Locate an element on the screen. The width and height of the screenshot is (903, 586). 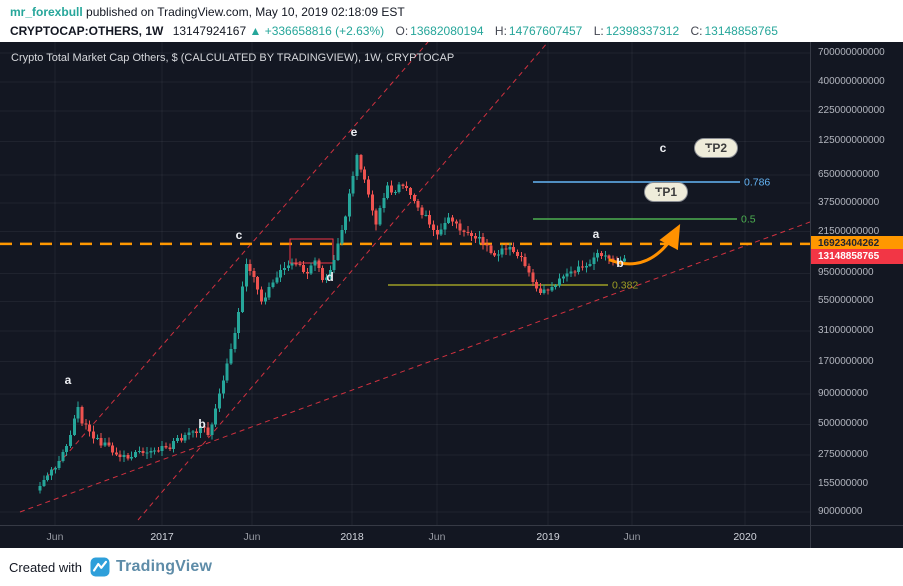
open-label: O: is located at coordinates (402, 31).